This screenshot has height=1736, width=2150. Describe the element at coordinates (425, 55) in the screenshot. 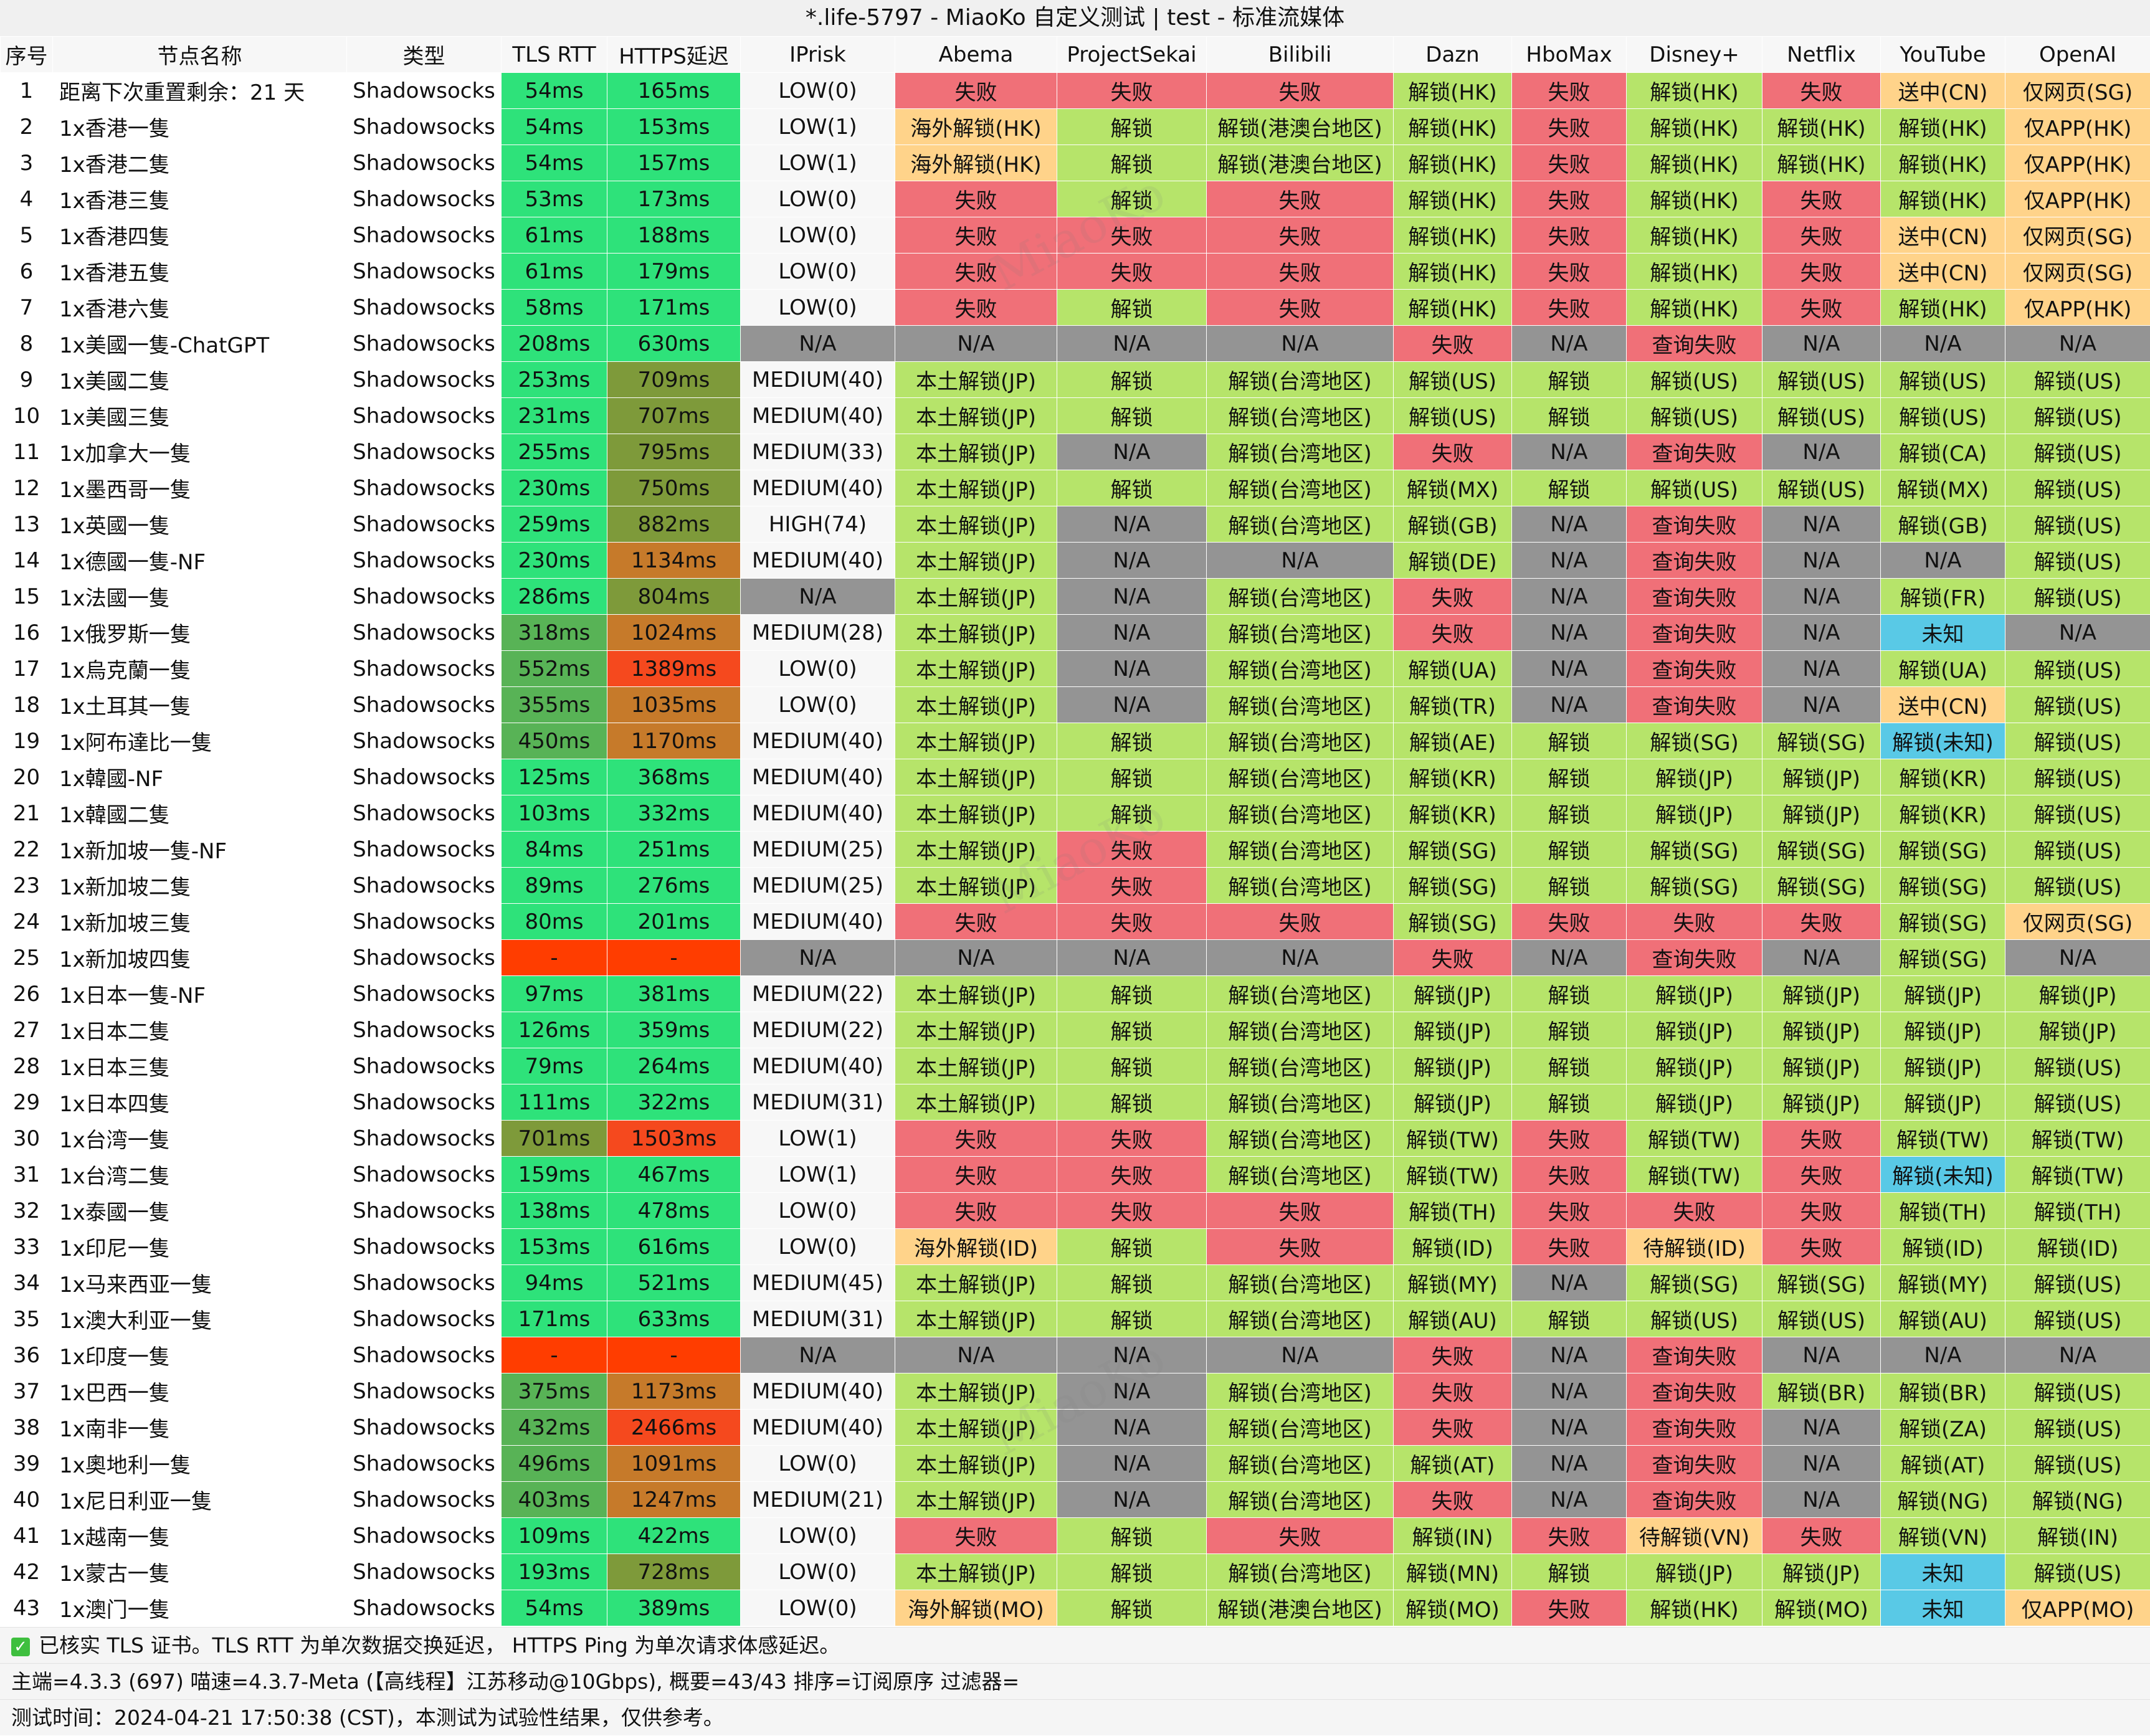

I see `column-header: 类型` at that location.